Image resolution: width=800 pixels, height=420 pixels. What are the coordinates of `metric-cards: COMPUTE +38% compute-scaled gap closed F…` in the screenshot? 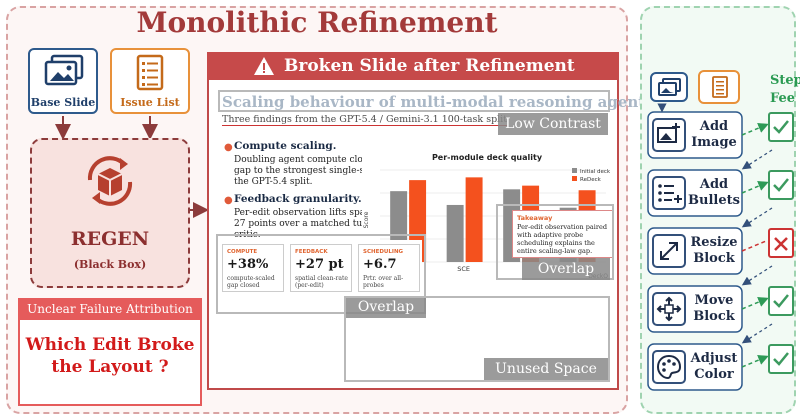 It's located at (322, 269).